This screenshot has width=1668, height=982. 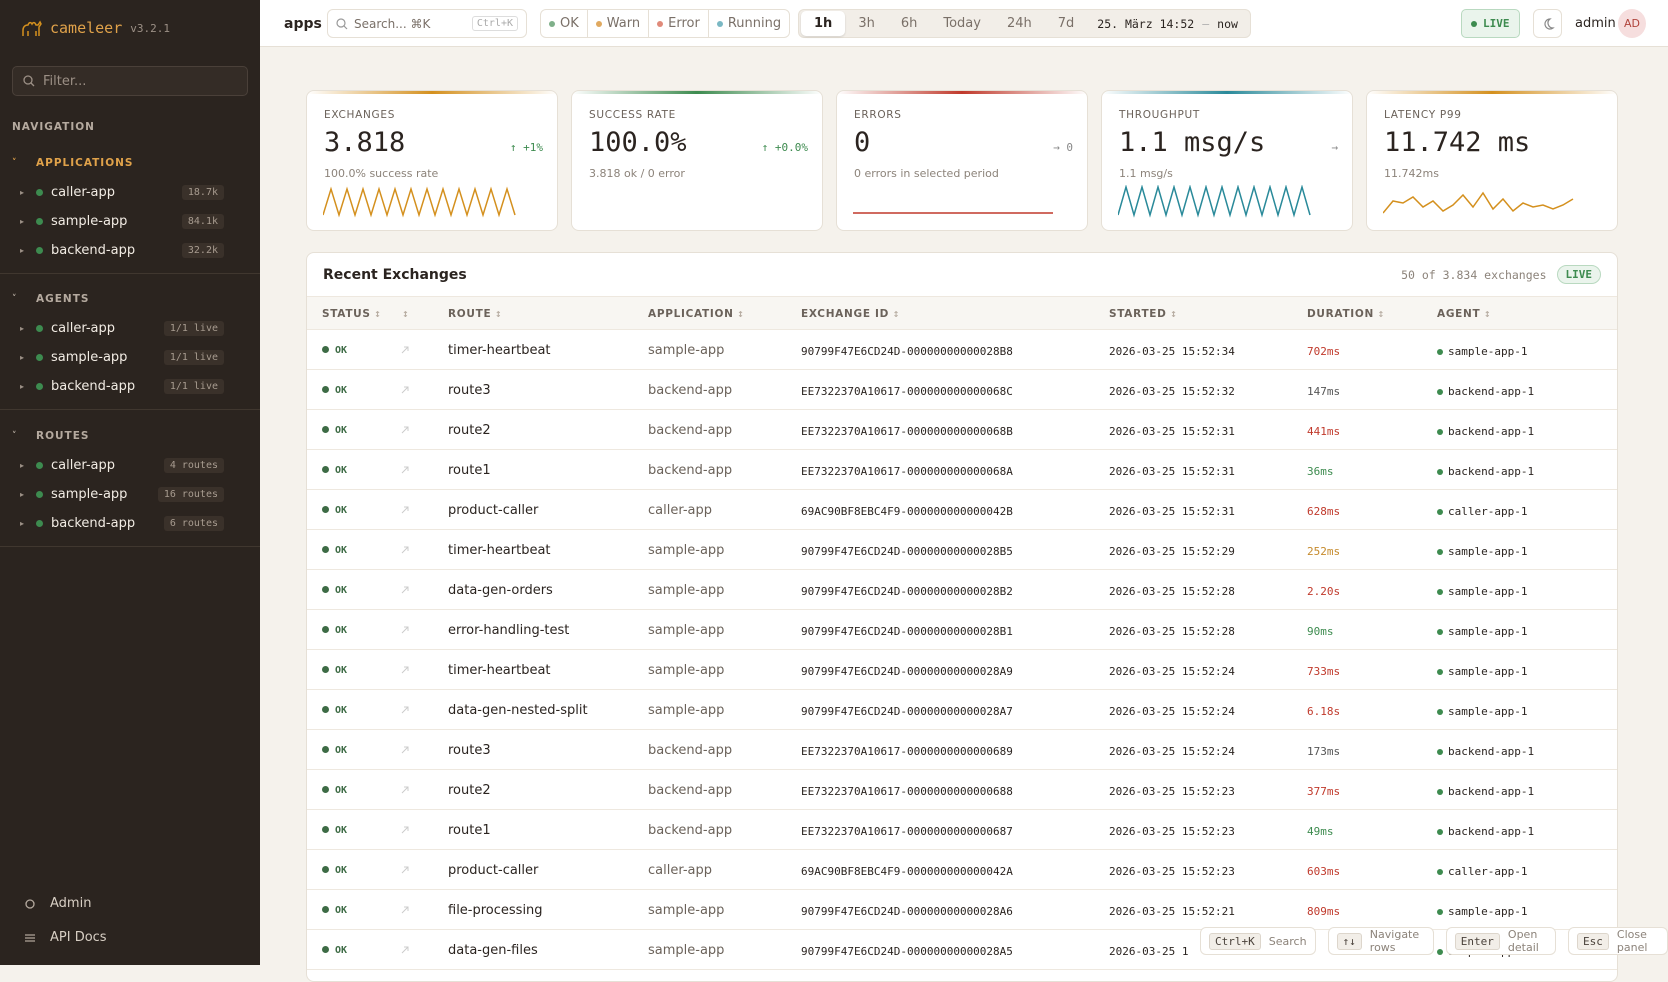 I want to click on sparkline, so click(x=1478, y=202).